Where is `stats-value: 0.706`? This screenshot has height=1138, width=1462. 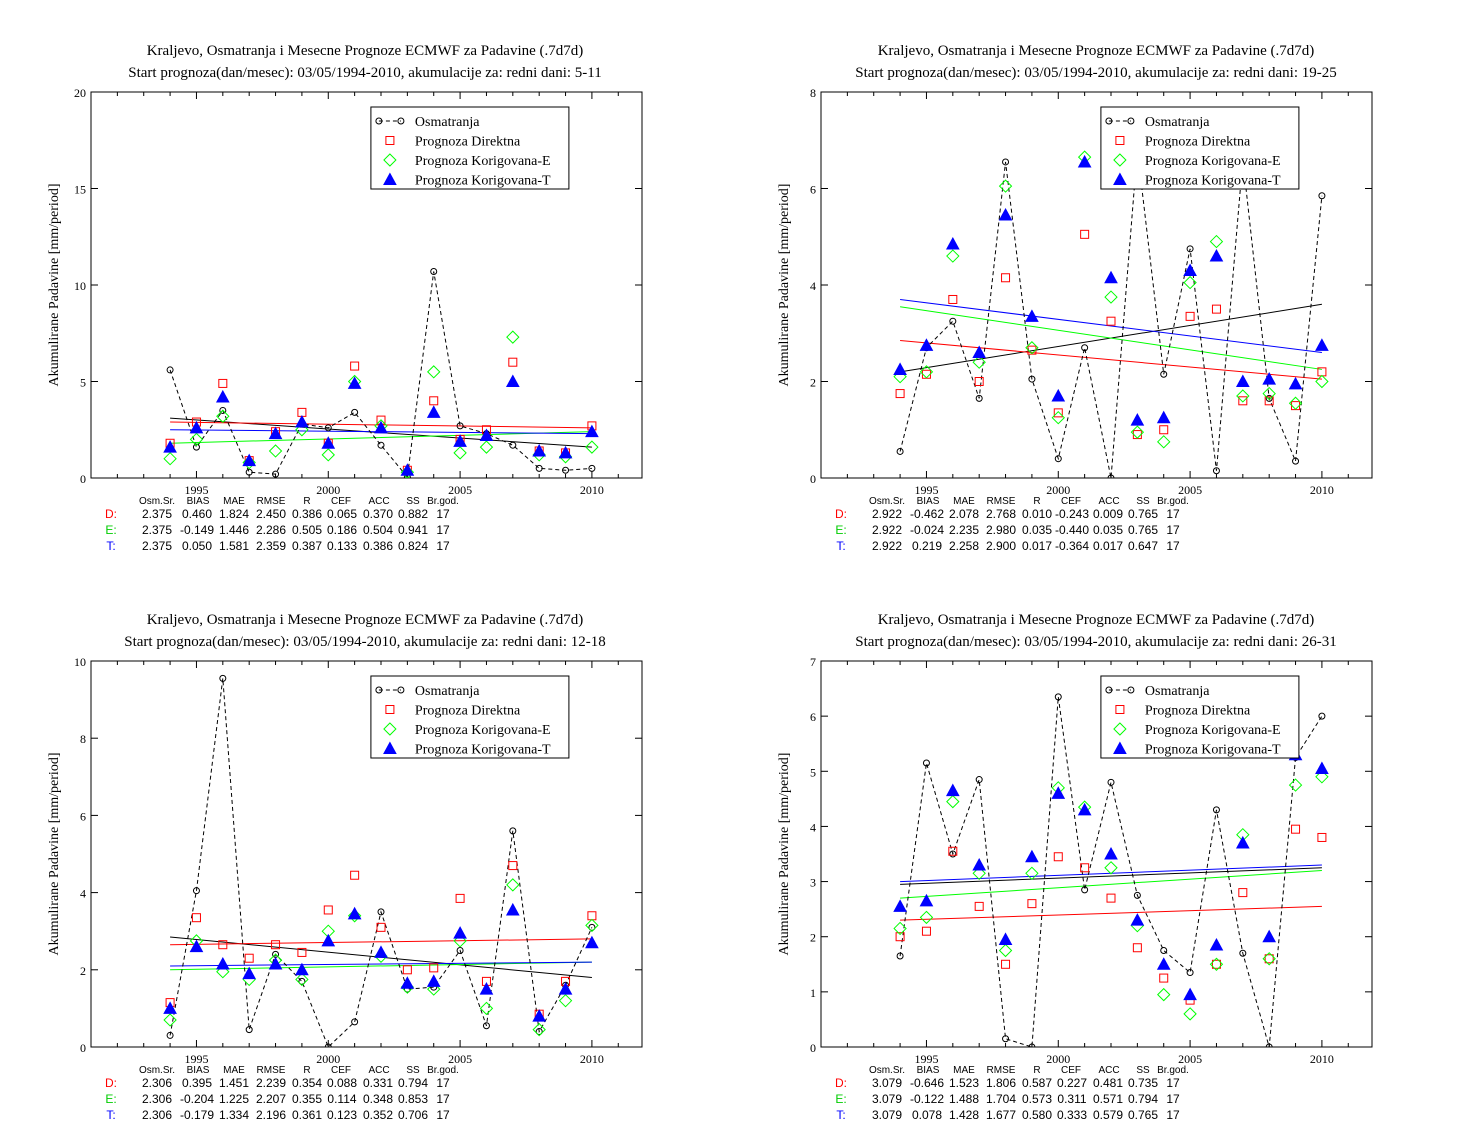 stats-value: 0.706 is located at coordinates (413, 1115).